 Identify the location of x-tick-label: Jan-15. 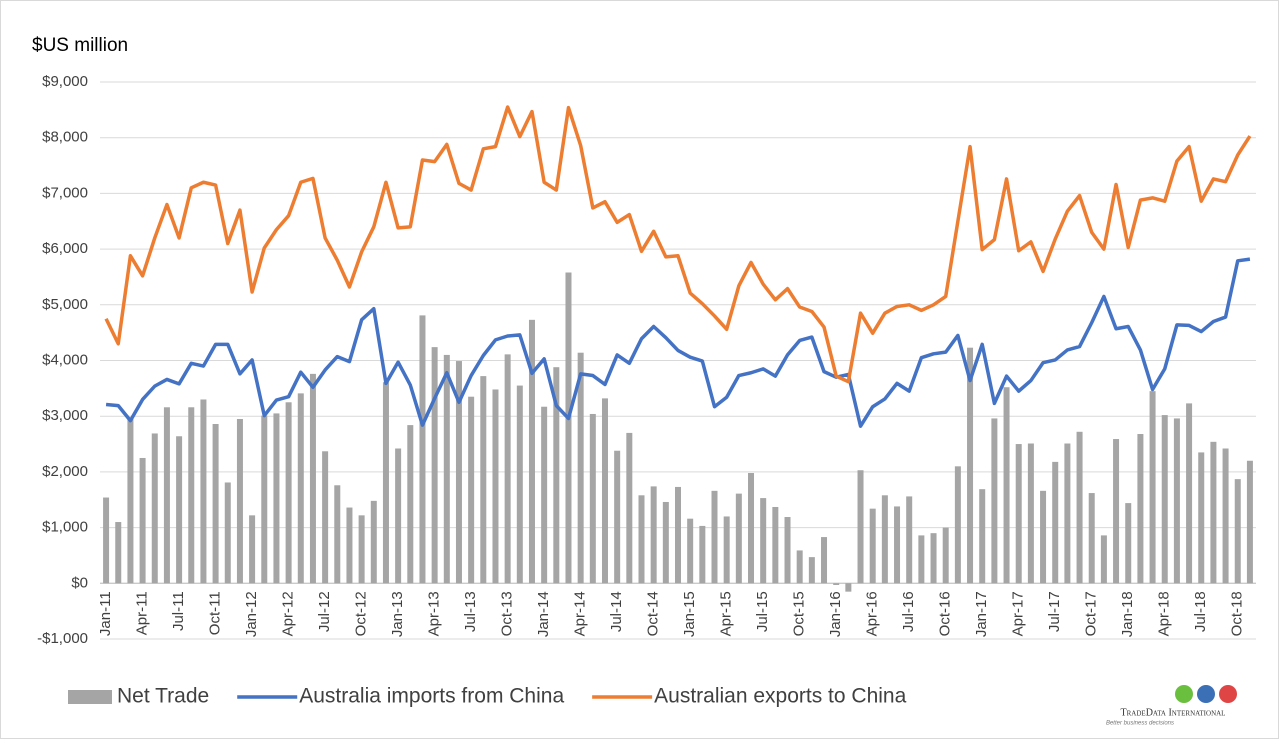
(689, 614).